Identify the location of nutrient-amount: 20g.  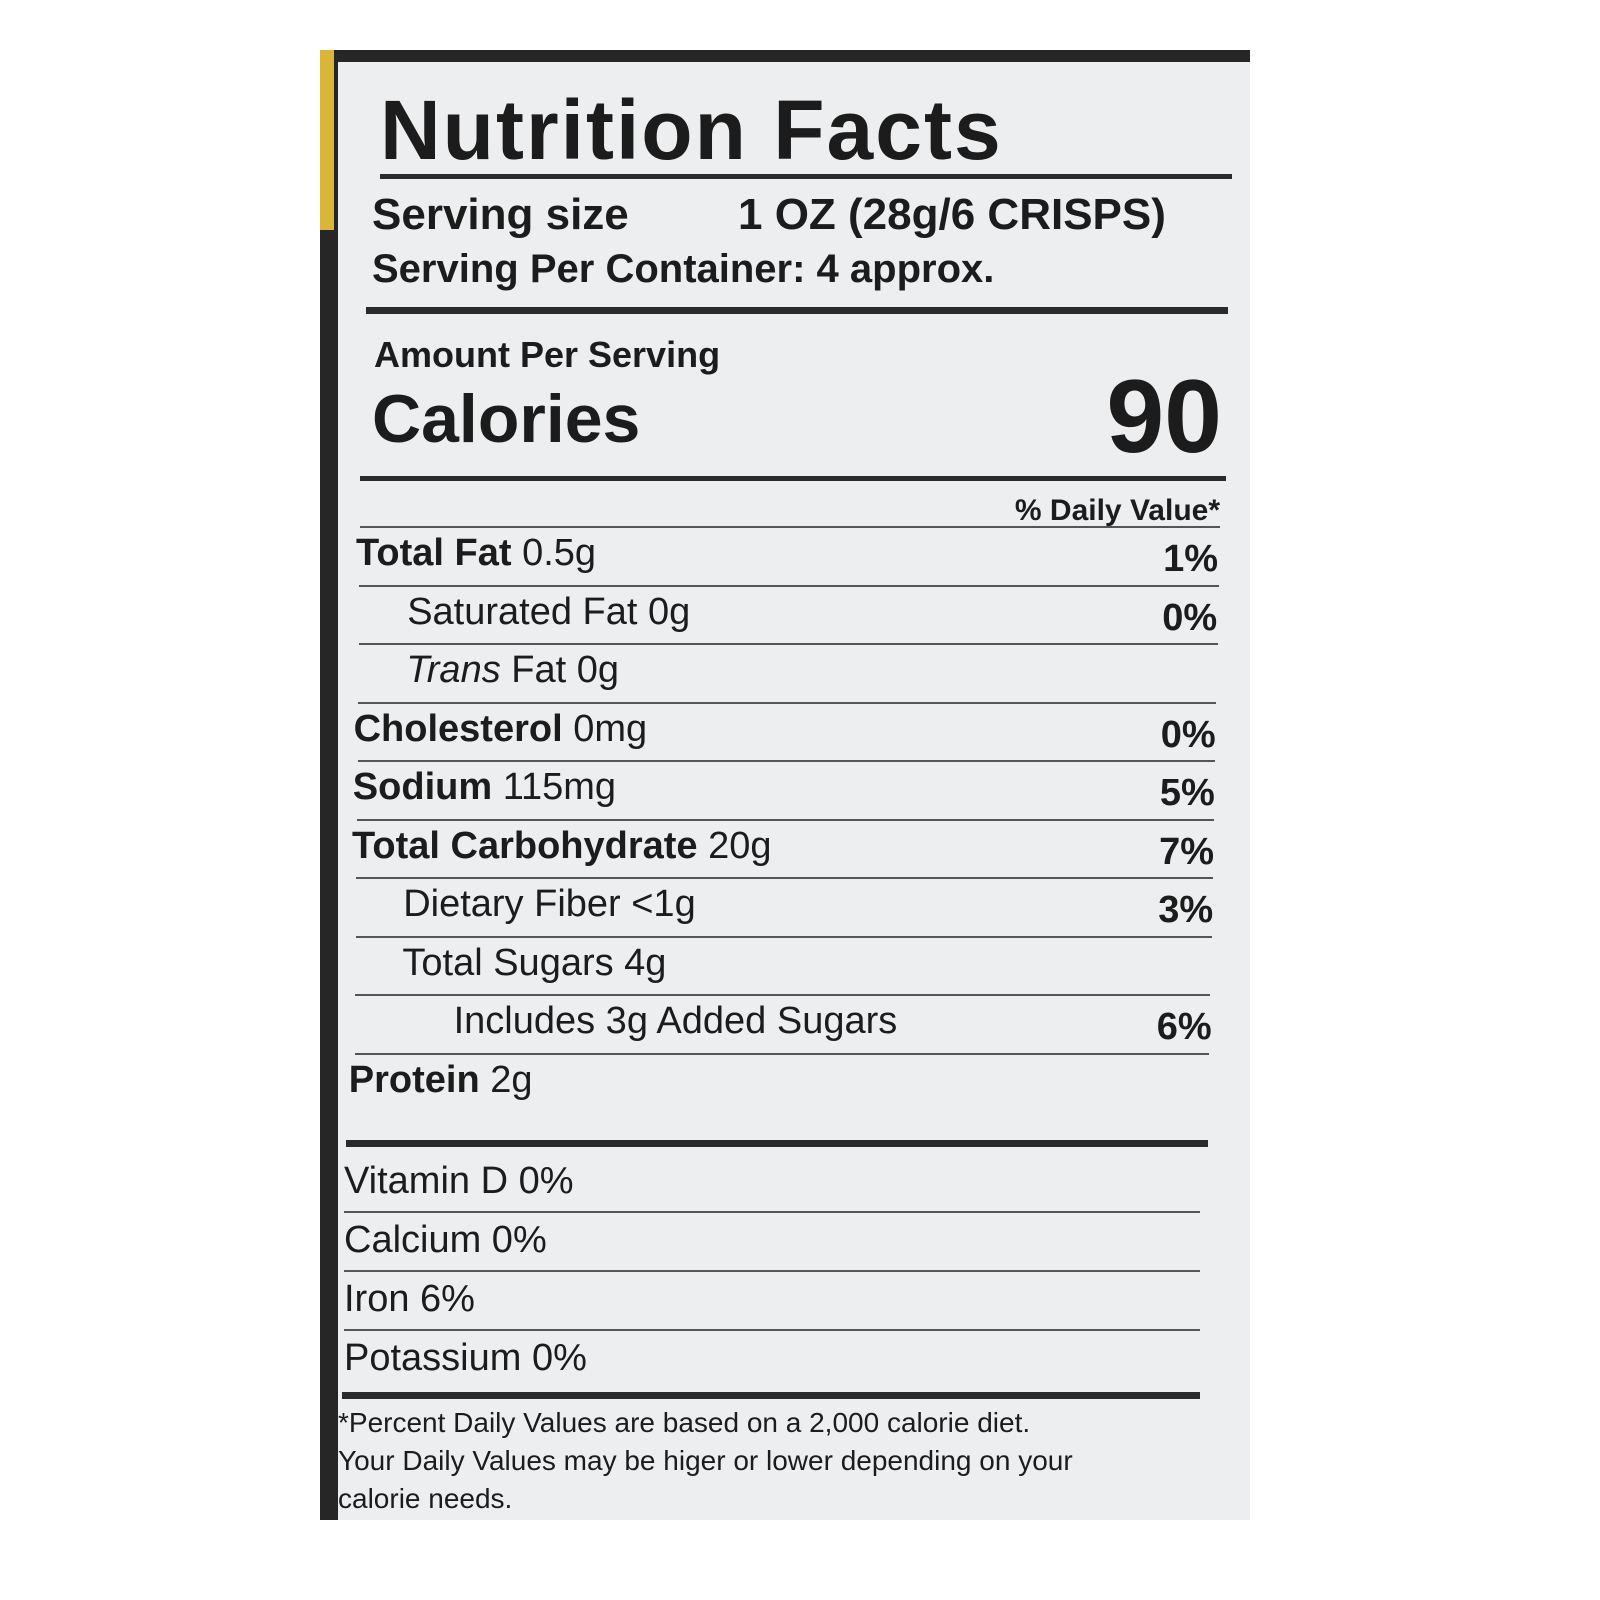
(740, 845).